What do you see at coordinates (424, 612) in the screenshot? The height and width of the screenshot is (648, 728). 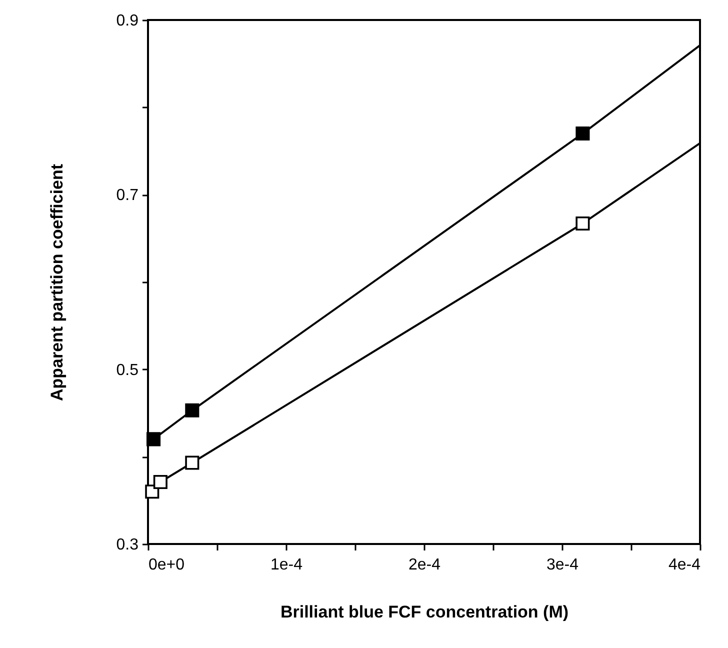 I see `x-axis-title: Brilliant blue FCF concentration (M)` at bounding box center [424, 612].